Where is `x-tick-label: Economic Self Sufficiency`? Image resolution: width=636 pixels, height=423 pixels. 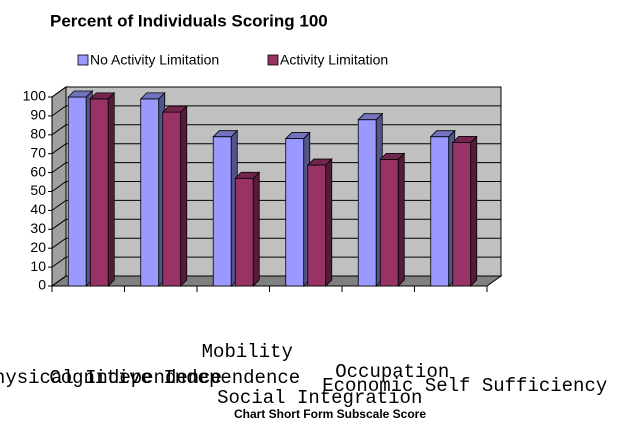 x-tick-label: Economic Self Sufficiency is located at coordinates (464, 386).